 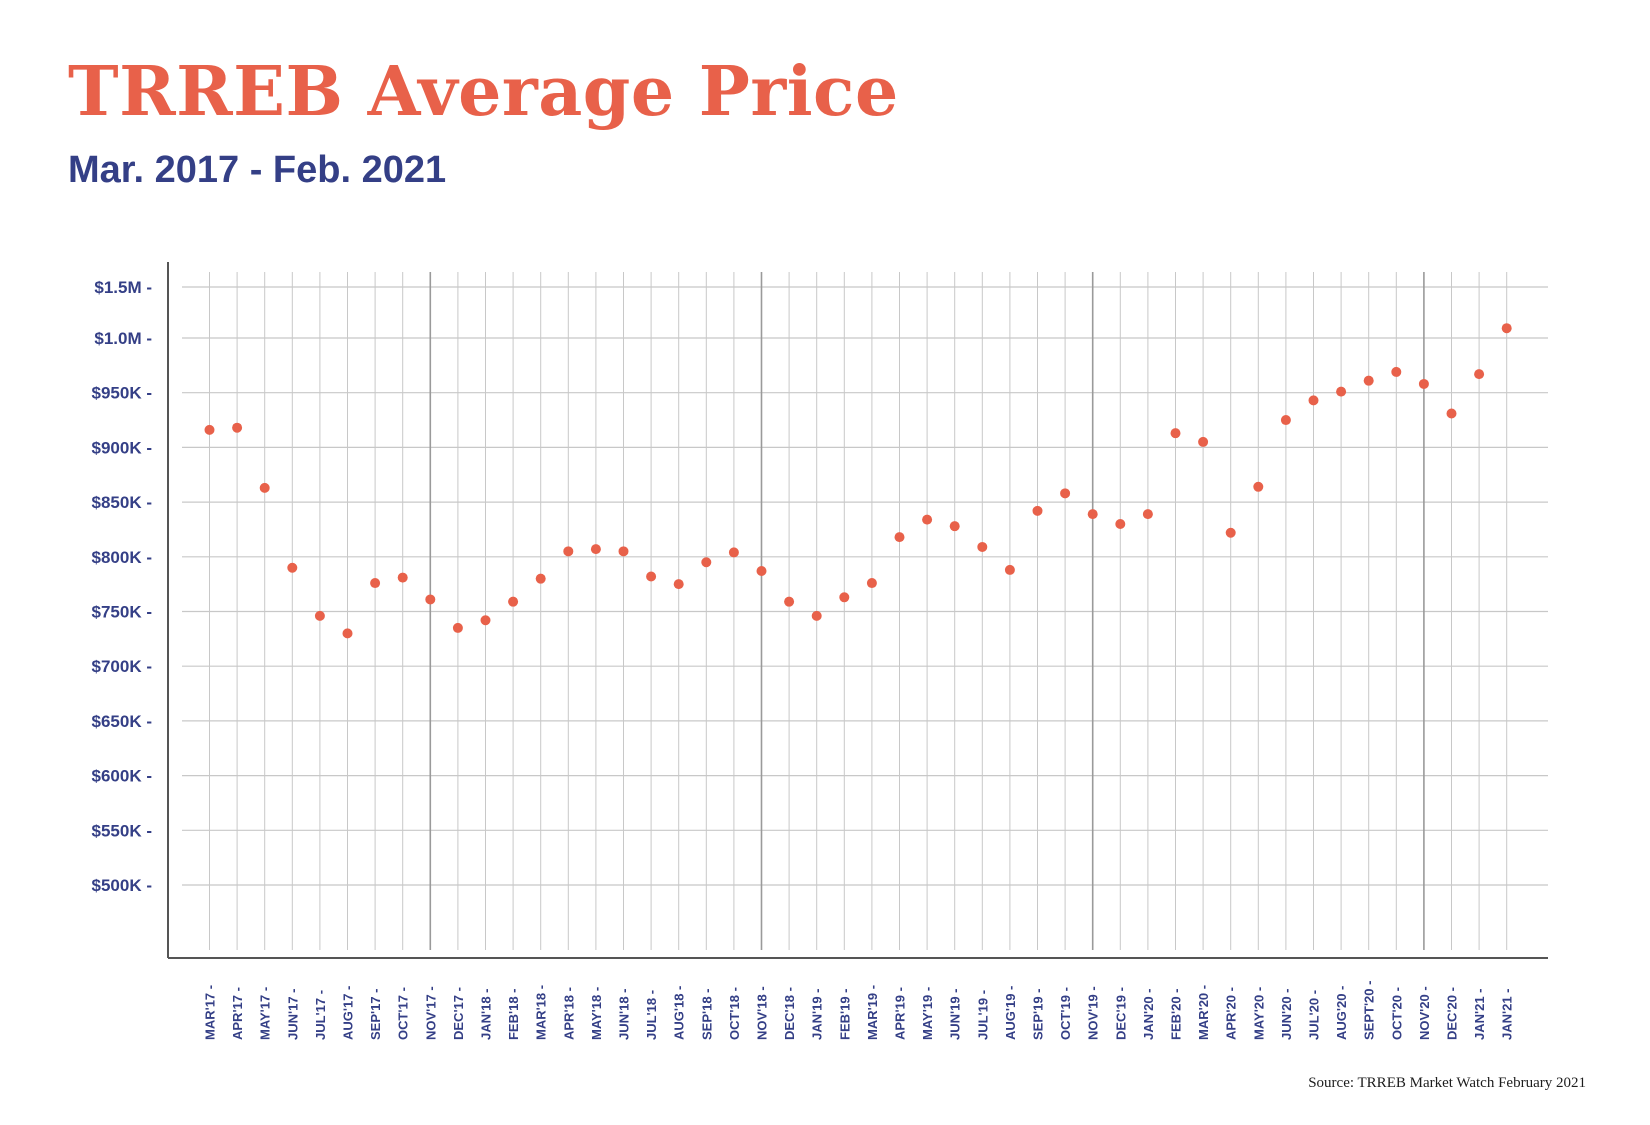 I want to click on y-tick-label: $500K -, so click(x=122, y=885).